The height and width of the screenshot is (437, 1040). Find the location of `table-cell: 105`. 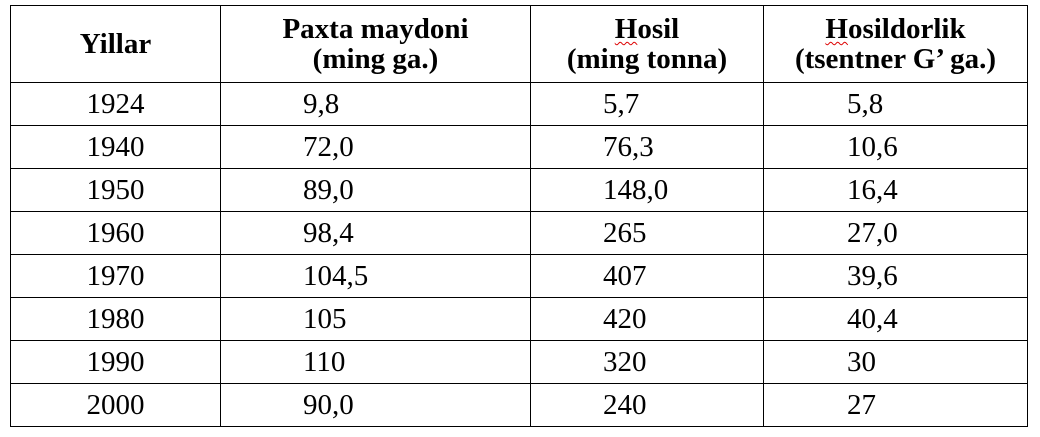

table-cell: 105 is located at coordinates (375, 319).